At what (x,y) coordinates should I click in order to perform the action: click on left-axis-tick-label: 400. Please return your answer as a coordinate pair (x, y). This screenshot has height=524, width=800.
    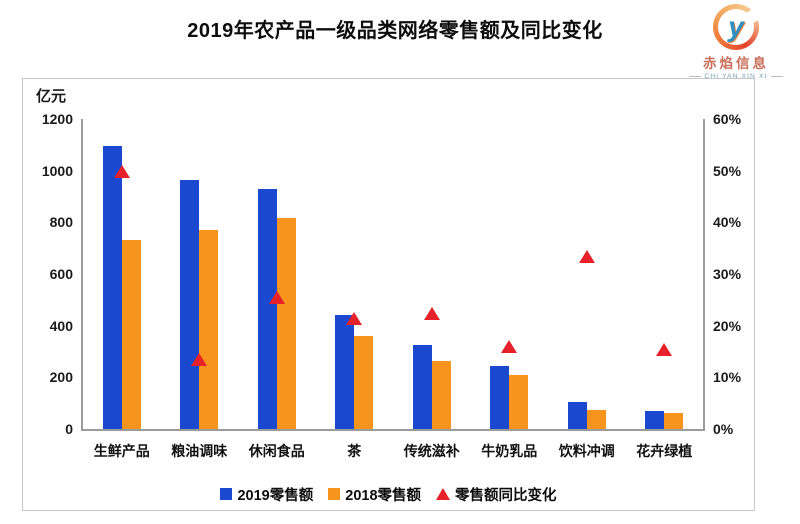
    Looking at the image, I should click on (61, 325).